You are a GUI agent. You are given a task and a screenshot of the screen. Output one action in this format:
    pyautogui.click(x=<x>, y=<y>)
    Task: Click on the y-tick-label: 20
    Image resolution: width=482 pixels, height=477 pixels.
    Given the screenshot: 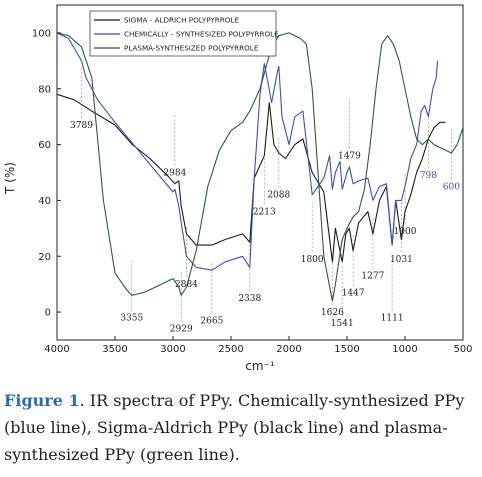 What is the action you would take?
    pyautogui.click(x=44, y=257)
    